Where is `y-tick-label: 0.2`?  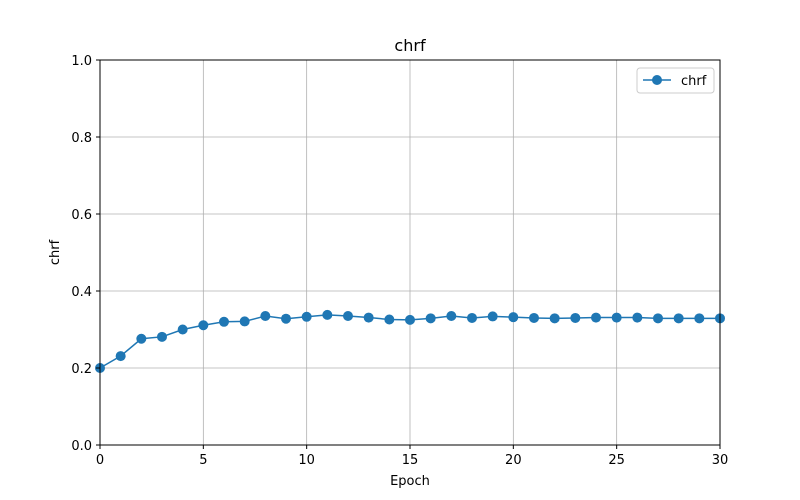
y-tick-label: 0.2 is located at coordinates (81, 369).